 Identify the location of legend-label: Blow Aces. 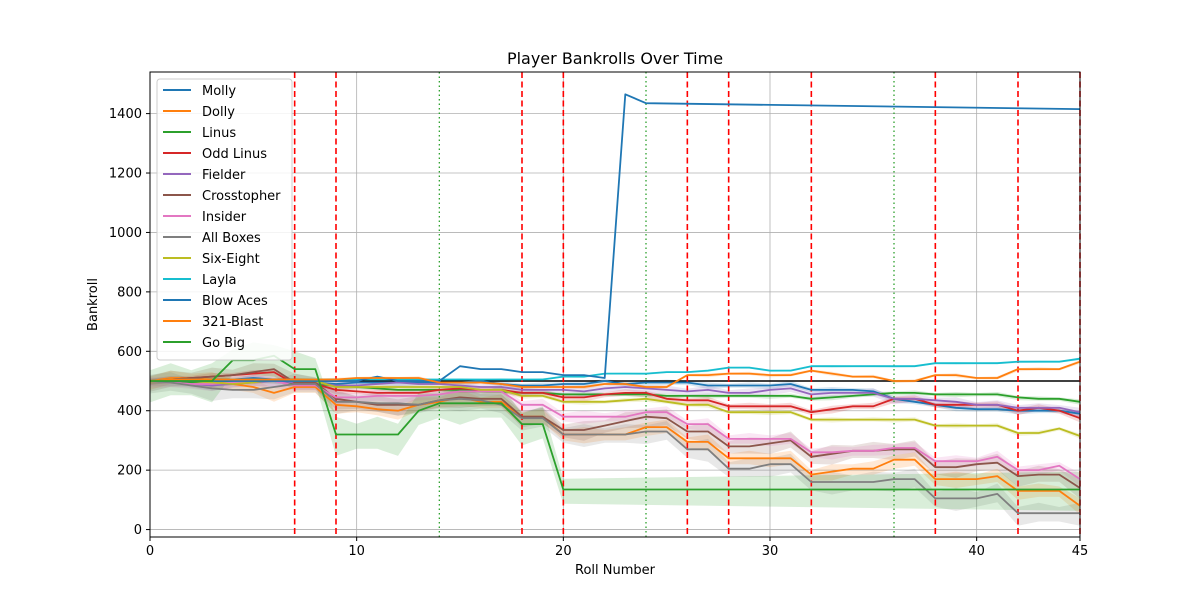
(235, 301).